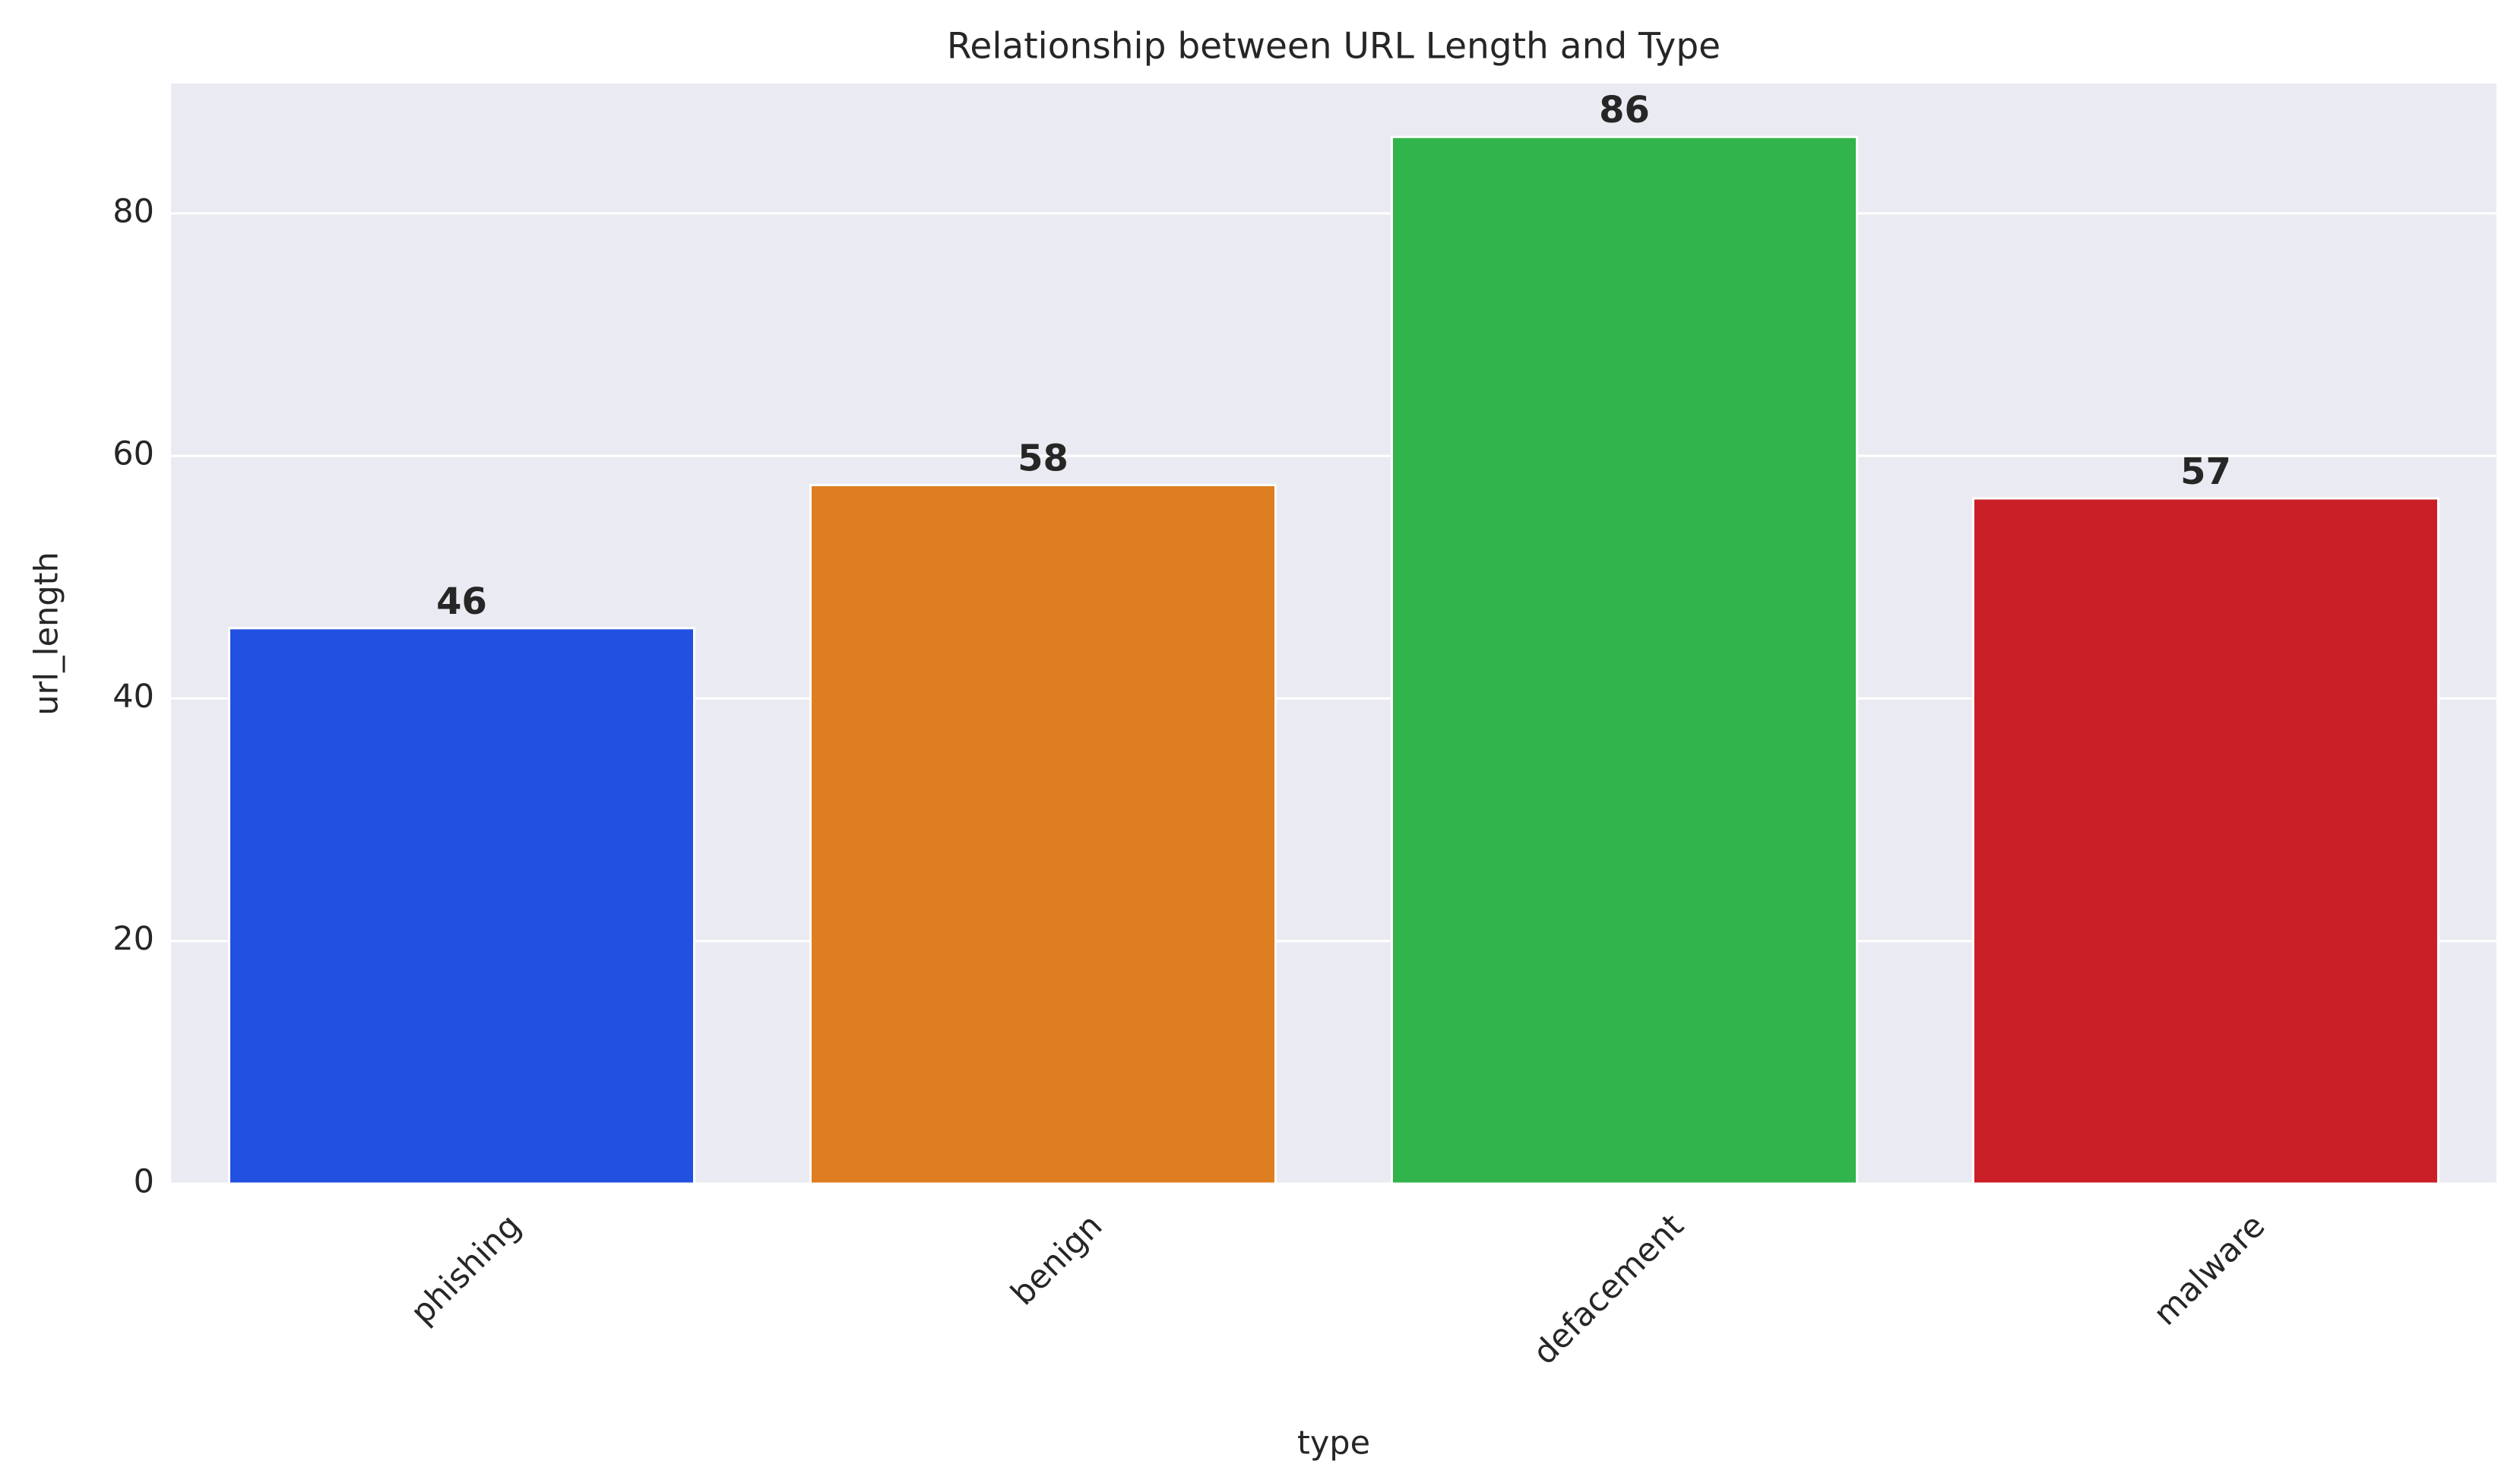  I want to click on value-label: 57, so click(2205, 472).